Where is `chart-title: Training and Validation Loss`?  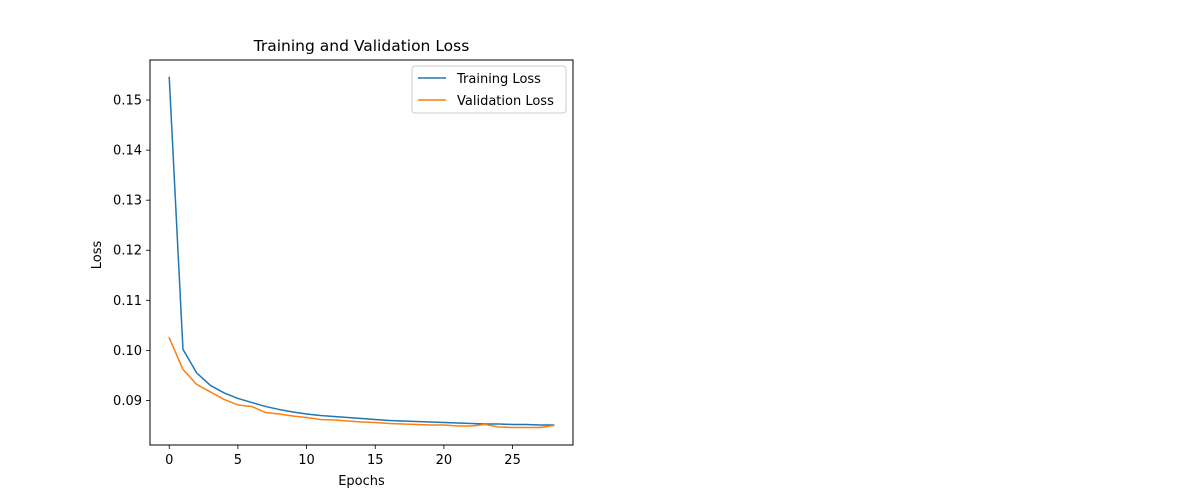 chart-title: Training and Validation Loss is located at coordinates (361, 46).